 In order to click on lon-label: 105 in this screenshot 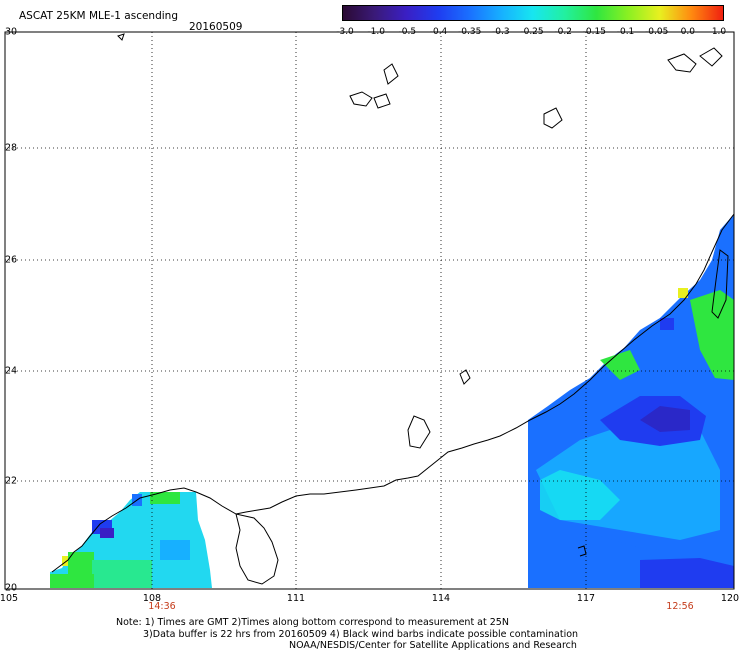, I will do `click(9, 598)`.